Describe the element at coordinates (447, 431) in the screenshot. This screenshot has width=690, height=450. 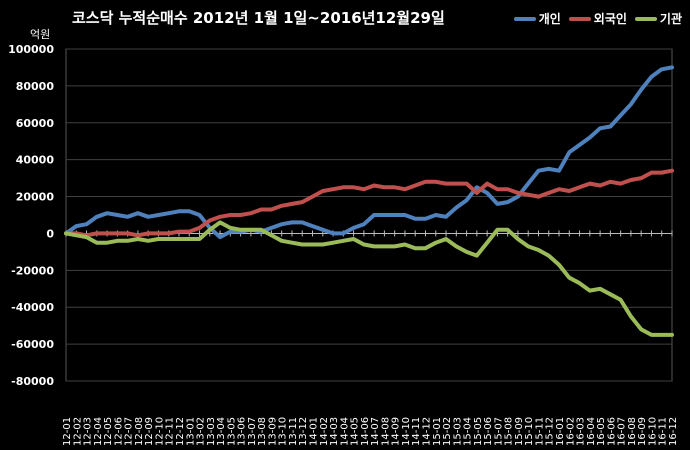
I see `x-tick-label: 15-02` at that location.